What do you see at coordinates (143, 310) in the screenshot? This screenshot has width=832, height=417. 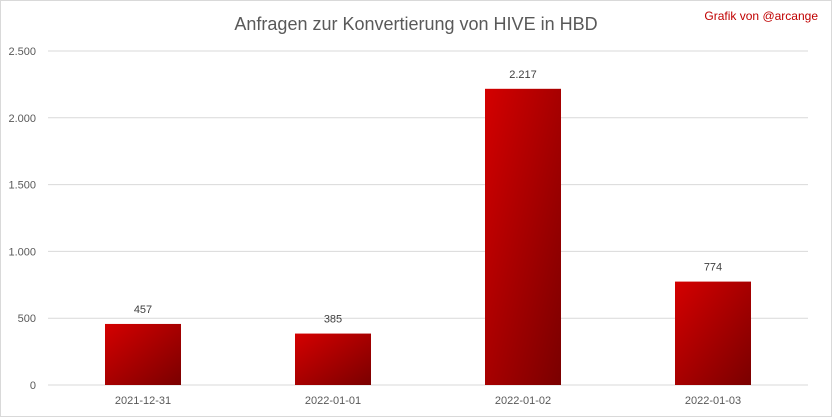 I see `data-label: 457` at bounding box center [143, 310].